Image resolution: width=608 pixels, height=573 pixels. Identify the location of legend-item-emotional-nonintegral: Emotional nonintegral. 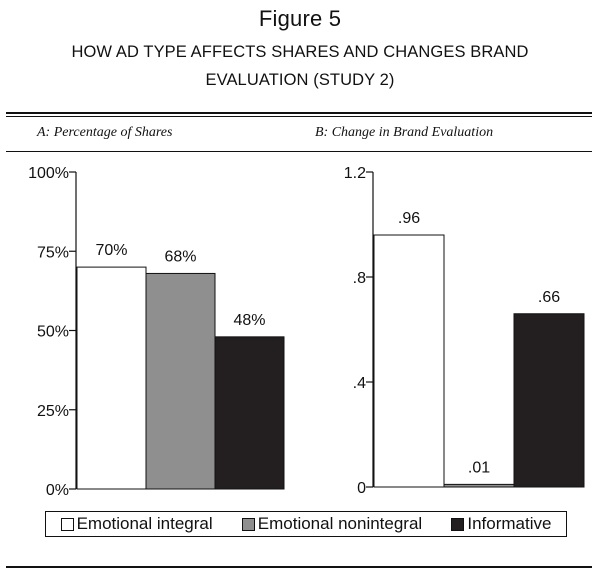
(332, 524).